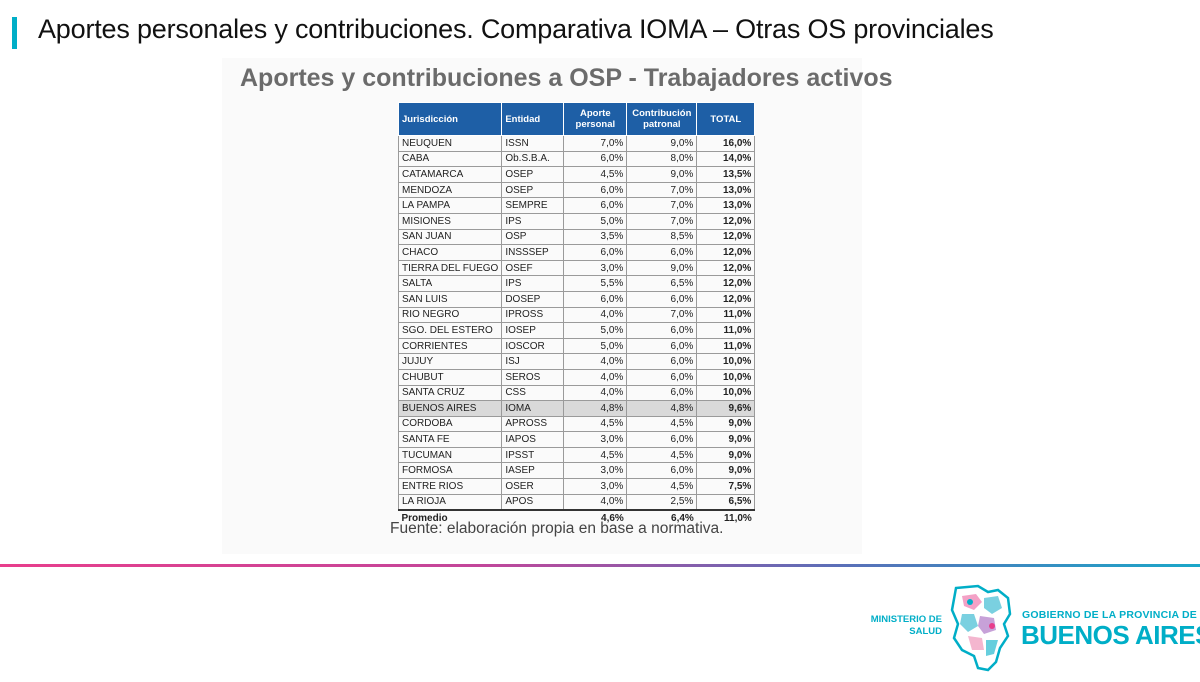  Describe the element at coordinates (450, 471) in the screenshot. I see `cell-jurisdiccion: FORMOSA` at that location.